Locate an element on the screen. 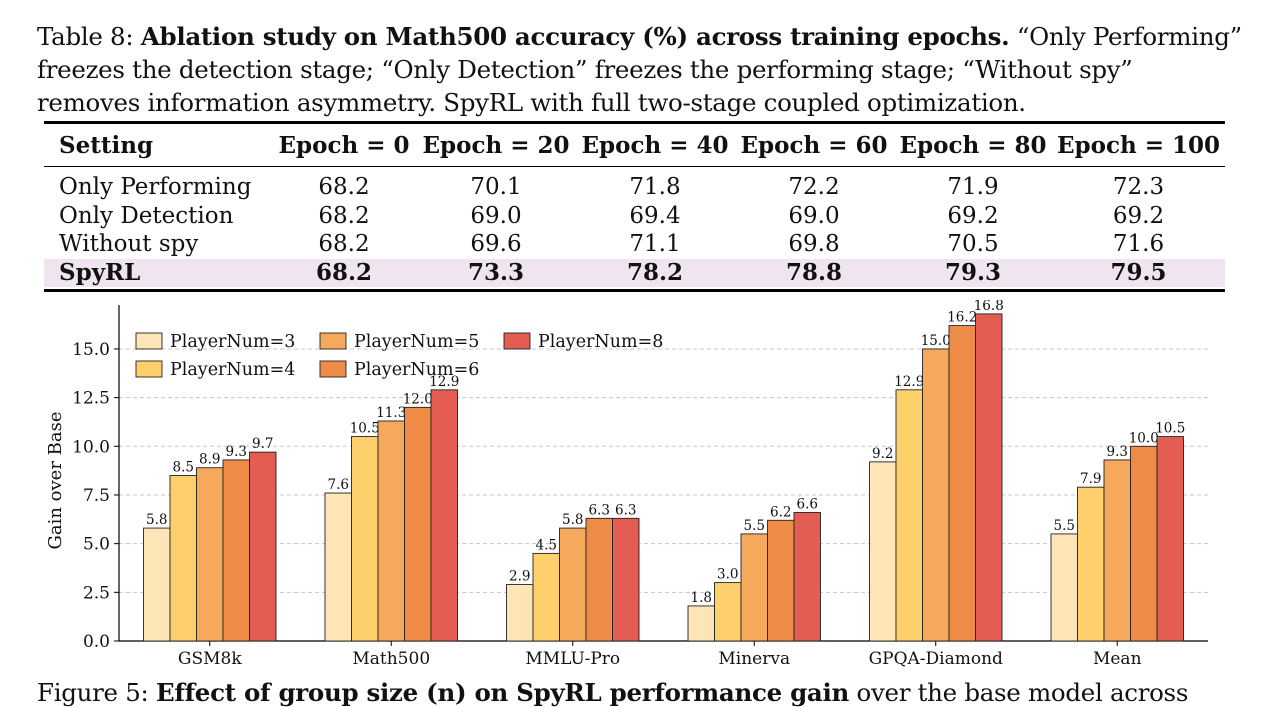  y-tick-label: 10.0 is located at coordinates (91, 447).